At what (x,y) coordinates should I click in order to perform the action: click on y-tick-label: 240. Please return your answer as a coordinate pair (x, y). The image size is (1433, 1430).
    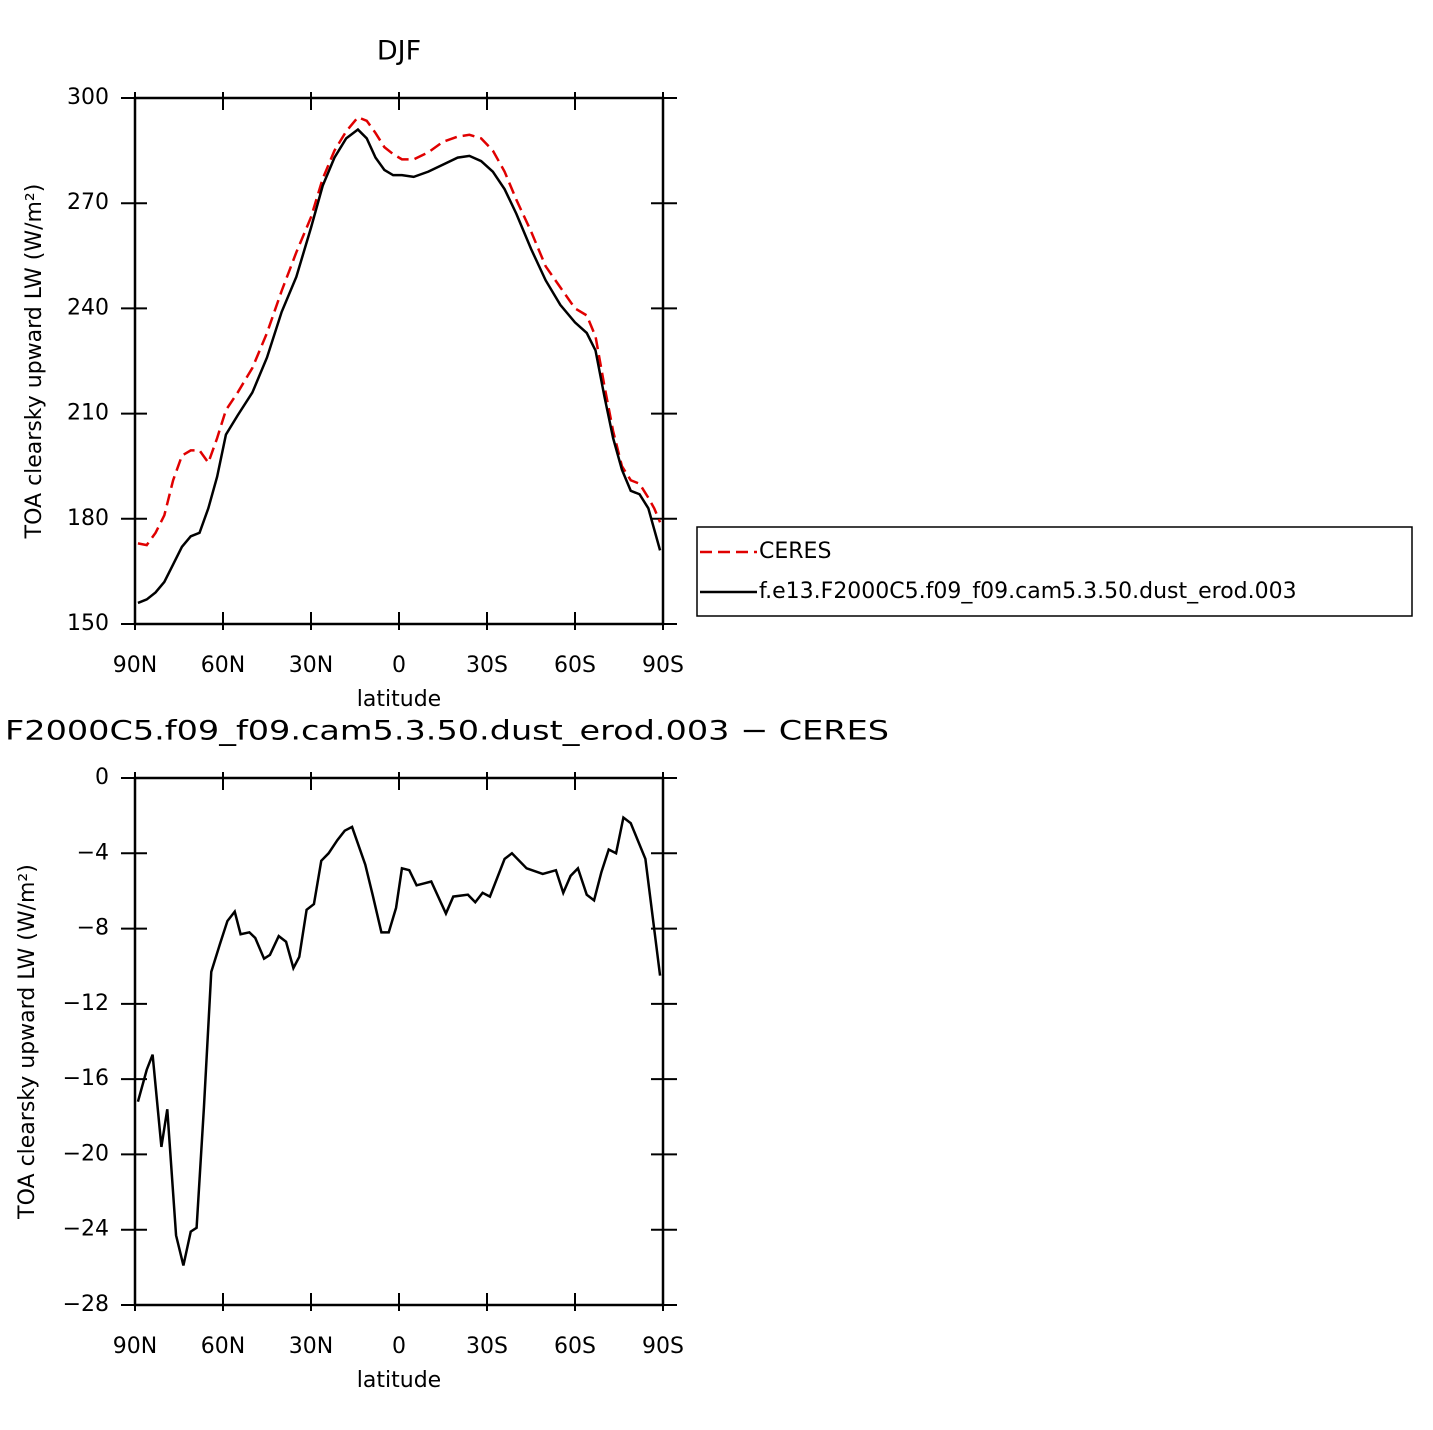
    Looking at the image, I should click on (88, 307).